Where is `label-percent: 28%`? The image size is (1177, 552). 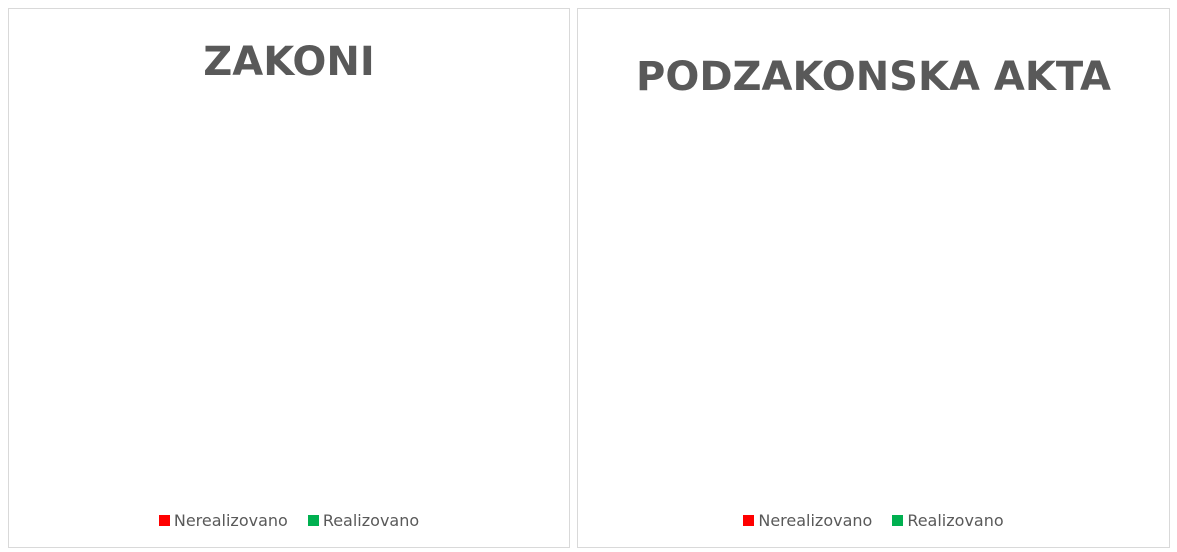
label-percent: 28% is located at coordinates (963, 271).